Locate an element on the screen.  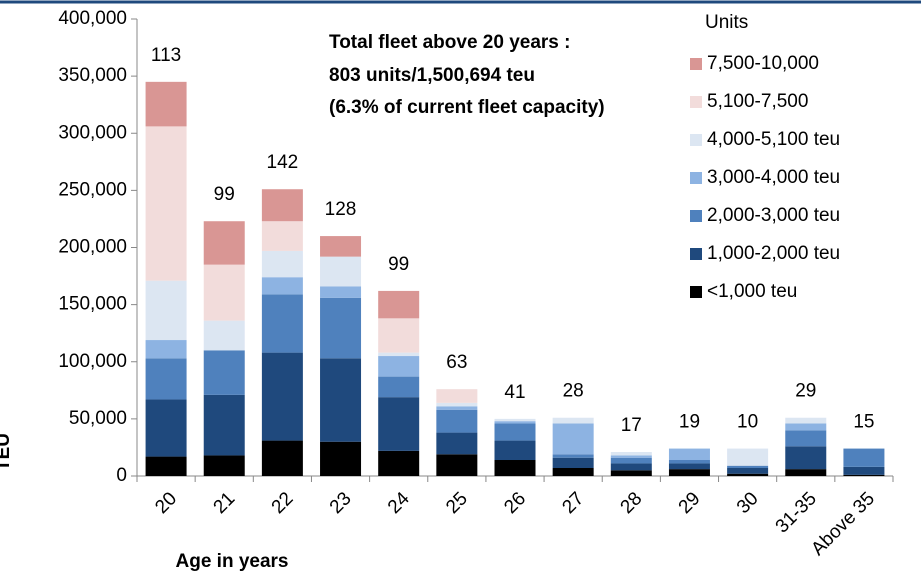
y-tick-label: 400,000 is located at coordinates (92, 18).